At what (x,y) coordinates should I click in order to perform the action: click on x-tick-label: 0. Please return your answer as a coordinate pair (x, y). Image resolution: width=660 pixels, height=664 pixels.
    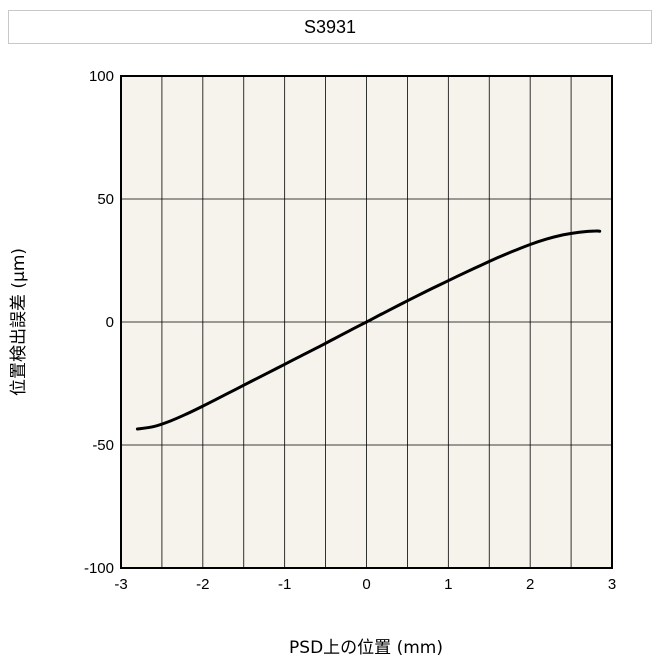
    Looking at the image, I should click on (366, 584).